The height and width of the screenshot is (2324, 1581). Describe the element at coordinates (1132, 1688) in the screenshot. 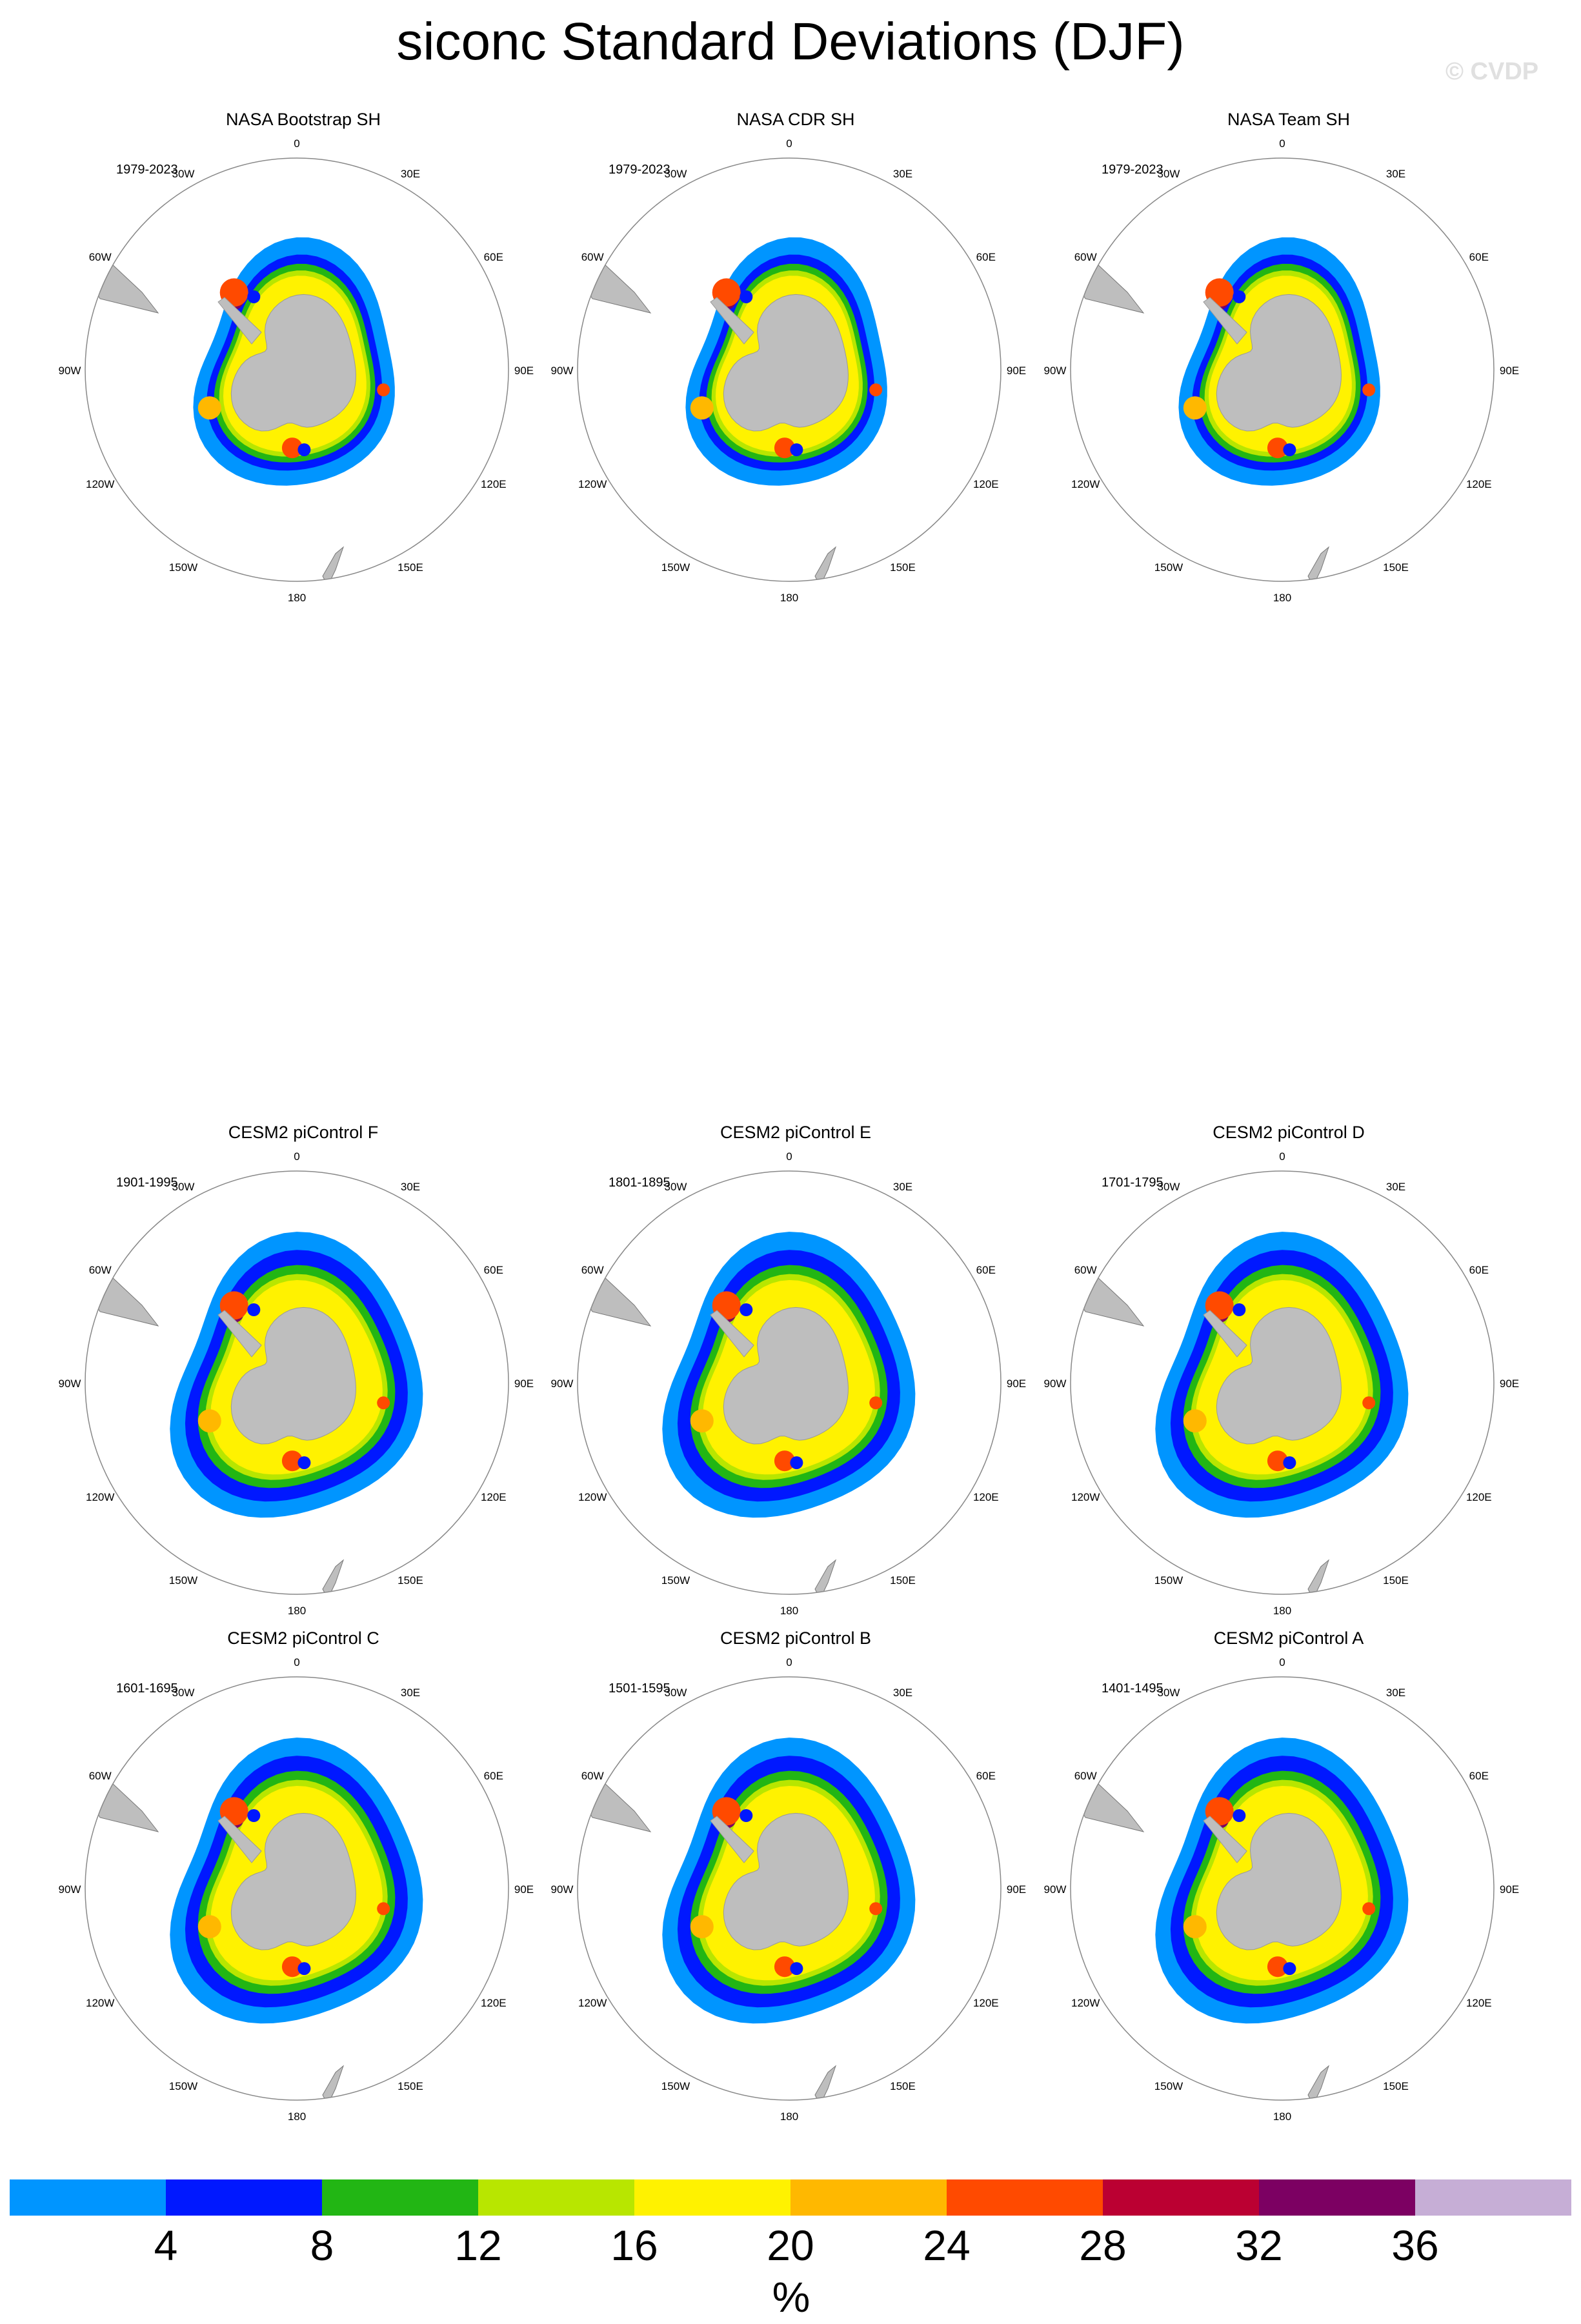

I see `panel-years: 1401-1495` at that location.